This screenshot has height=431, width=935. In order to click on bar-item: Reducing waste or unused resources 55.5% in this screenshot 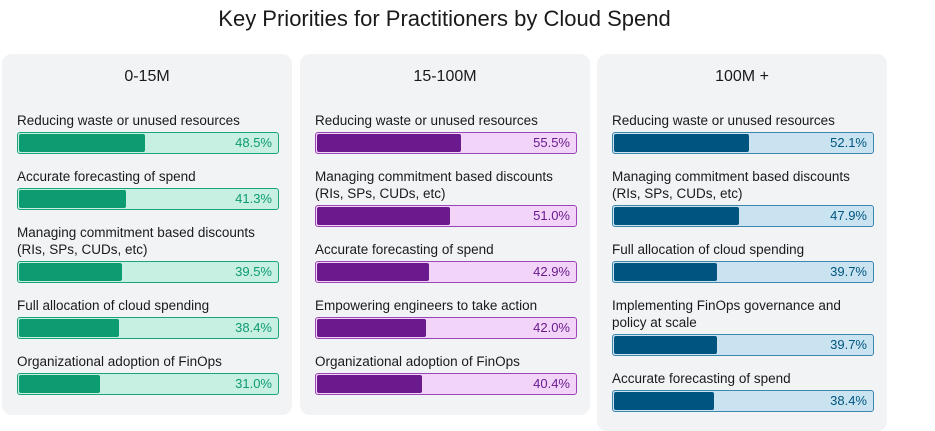, I will do `click(446, 133)`.